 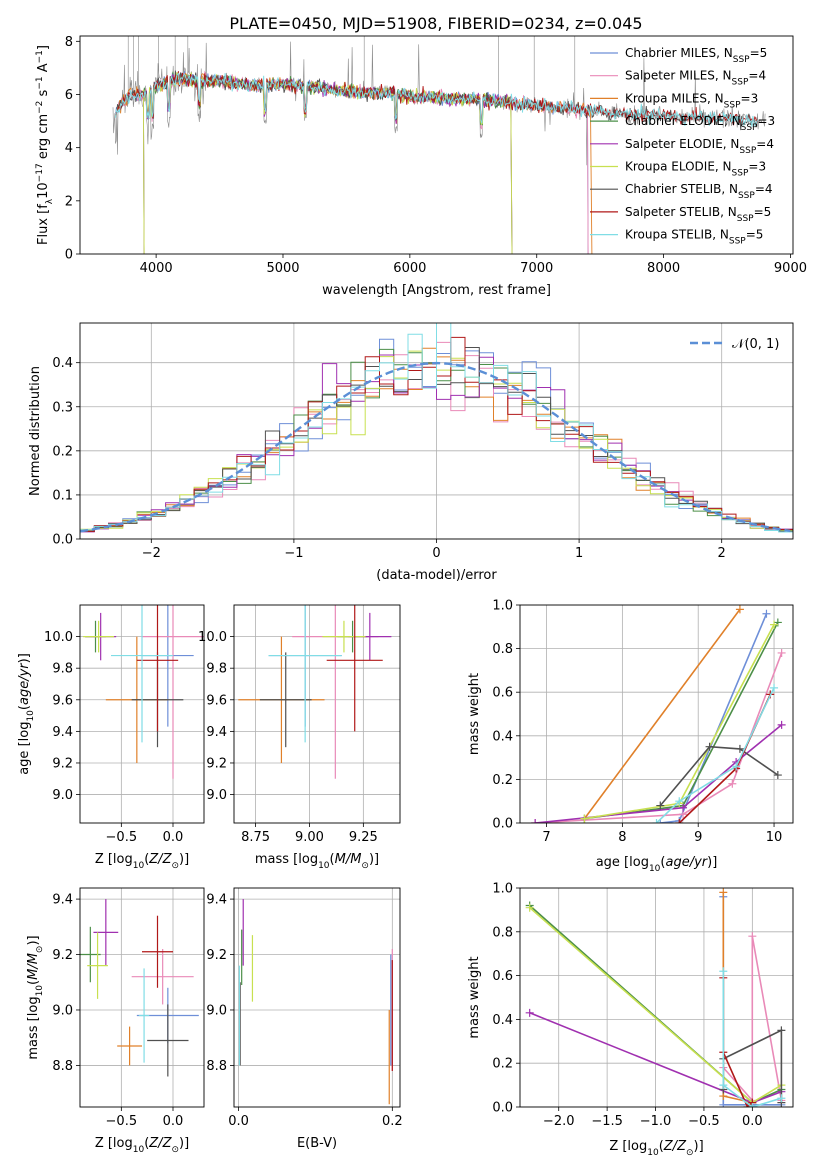 What do you see at coordinates (656, 997) in the screenshot?
I see `weight-Z-plot-area` at bounding box center [656, 997].